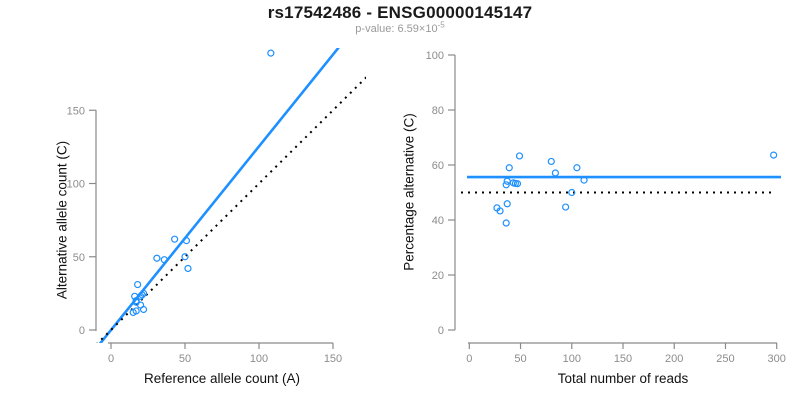 This screenshot has width=800, height=400. Describe the element at coordinates (76, 111) in the screenshot. I see `y-tick-label: 150` at that location.